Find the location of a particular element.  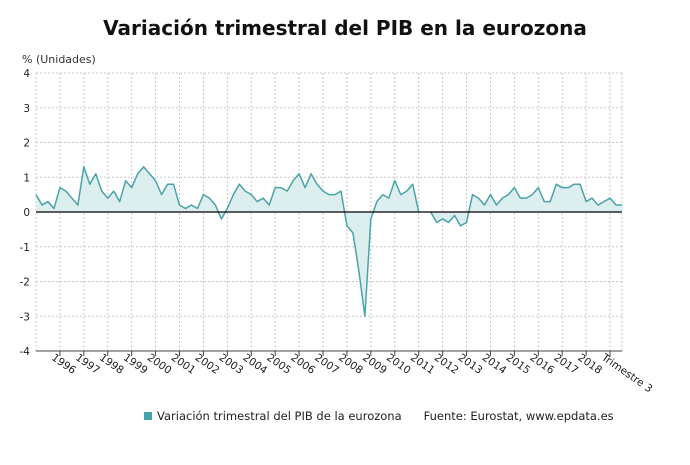

series-line is located at coordinates (526, 205).